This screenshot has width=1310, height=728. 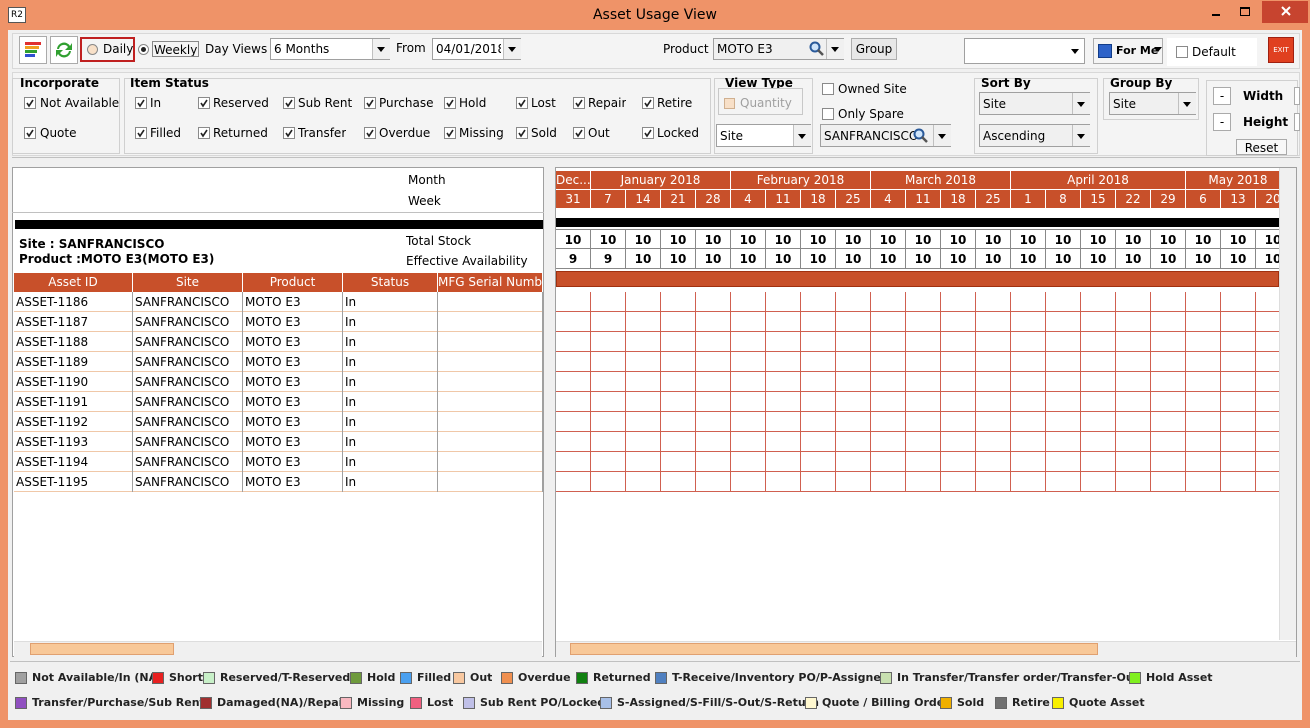 What do you see at coordinates (240, 133) in the screenshot?
I see `status-item: Returned` at bounding box center [240, 133].